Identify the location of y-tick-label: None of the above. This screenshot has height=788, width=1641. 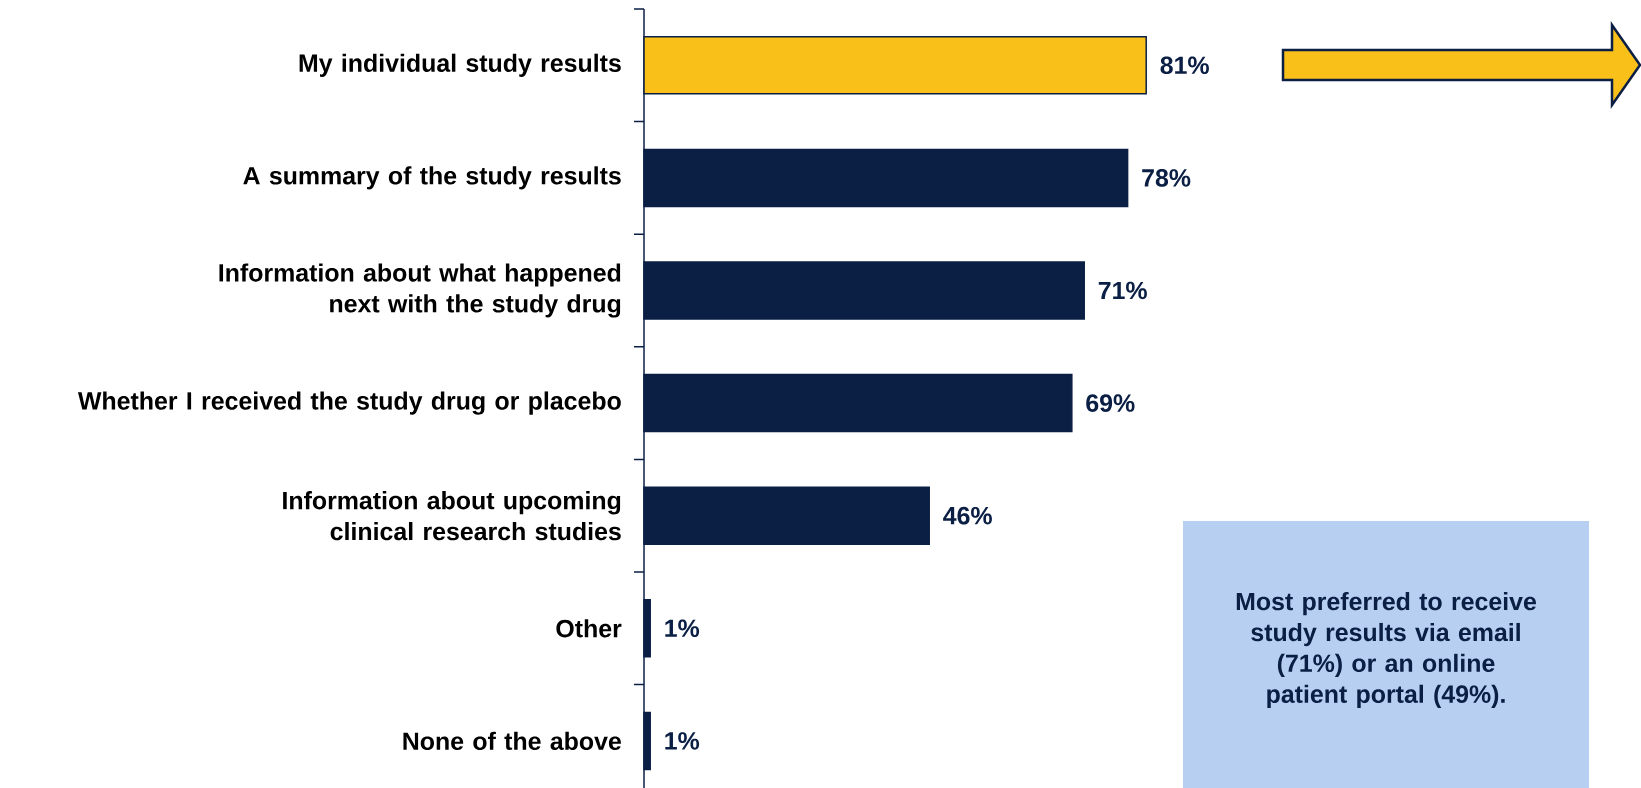
(512, 741).